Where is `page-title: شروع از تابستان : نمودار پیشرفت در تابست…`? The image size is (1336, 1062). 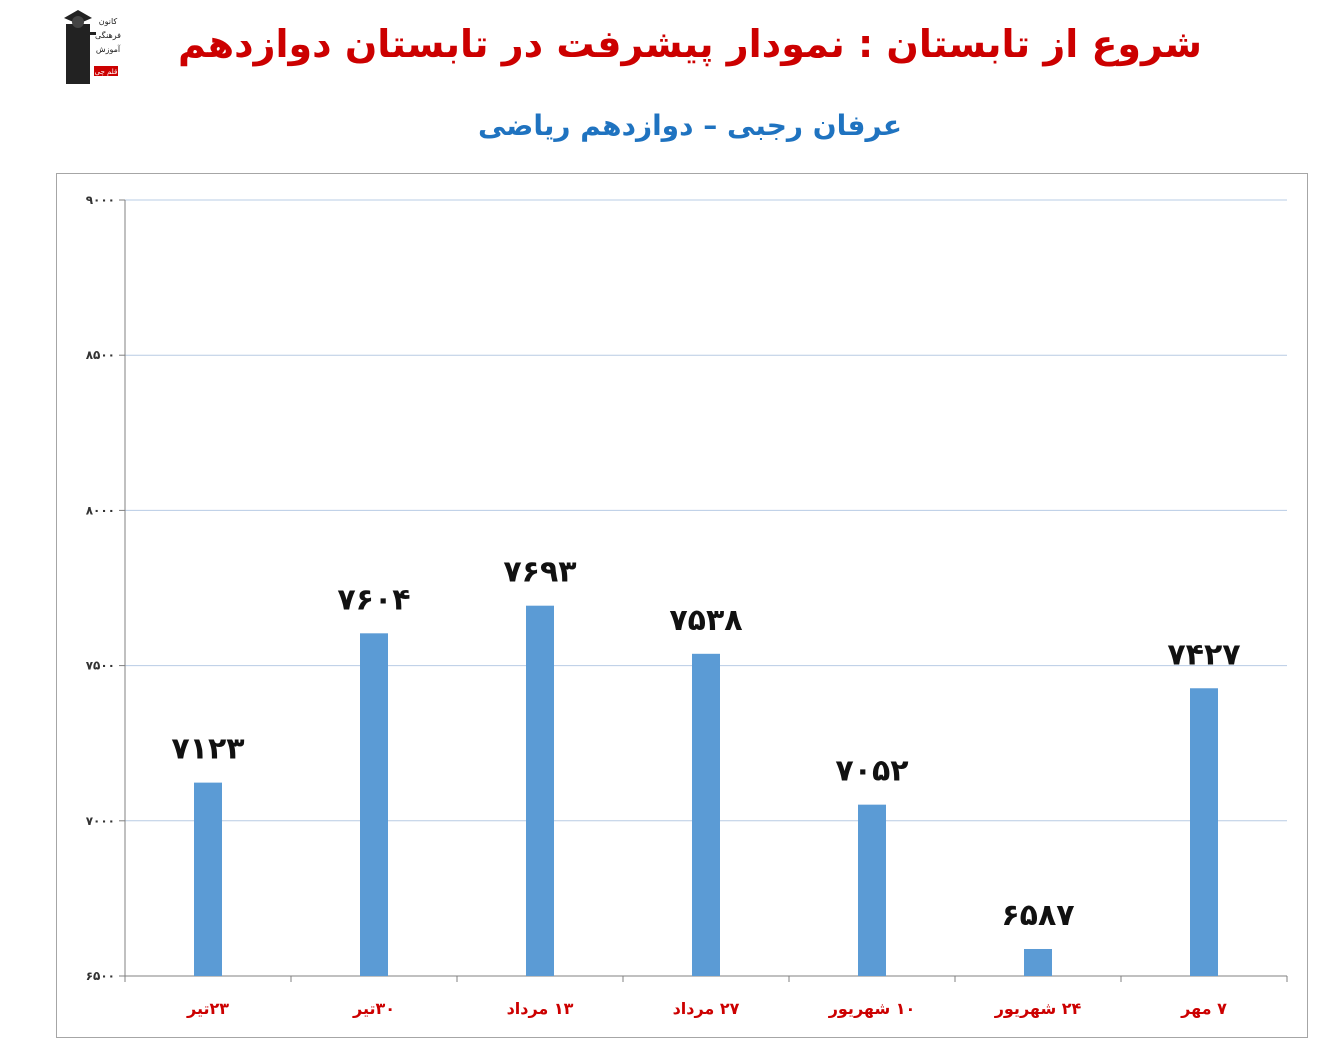
page-title: شروع از تابستان : نمودار پیشرفت در تابست… is located at coordinates (690, 44).